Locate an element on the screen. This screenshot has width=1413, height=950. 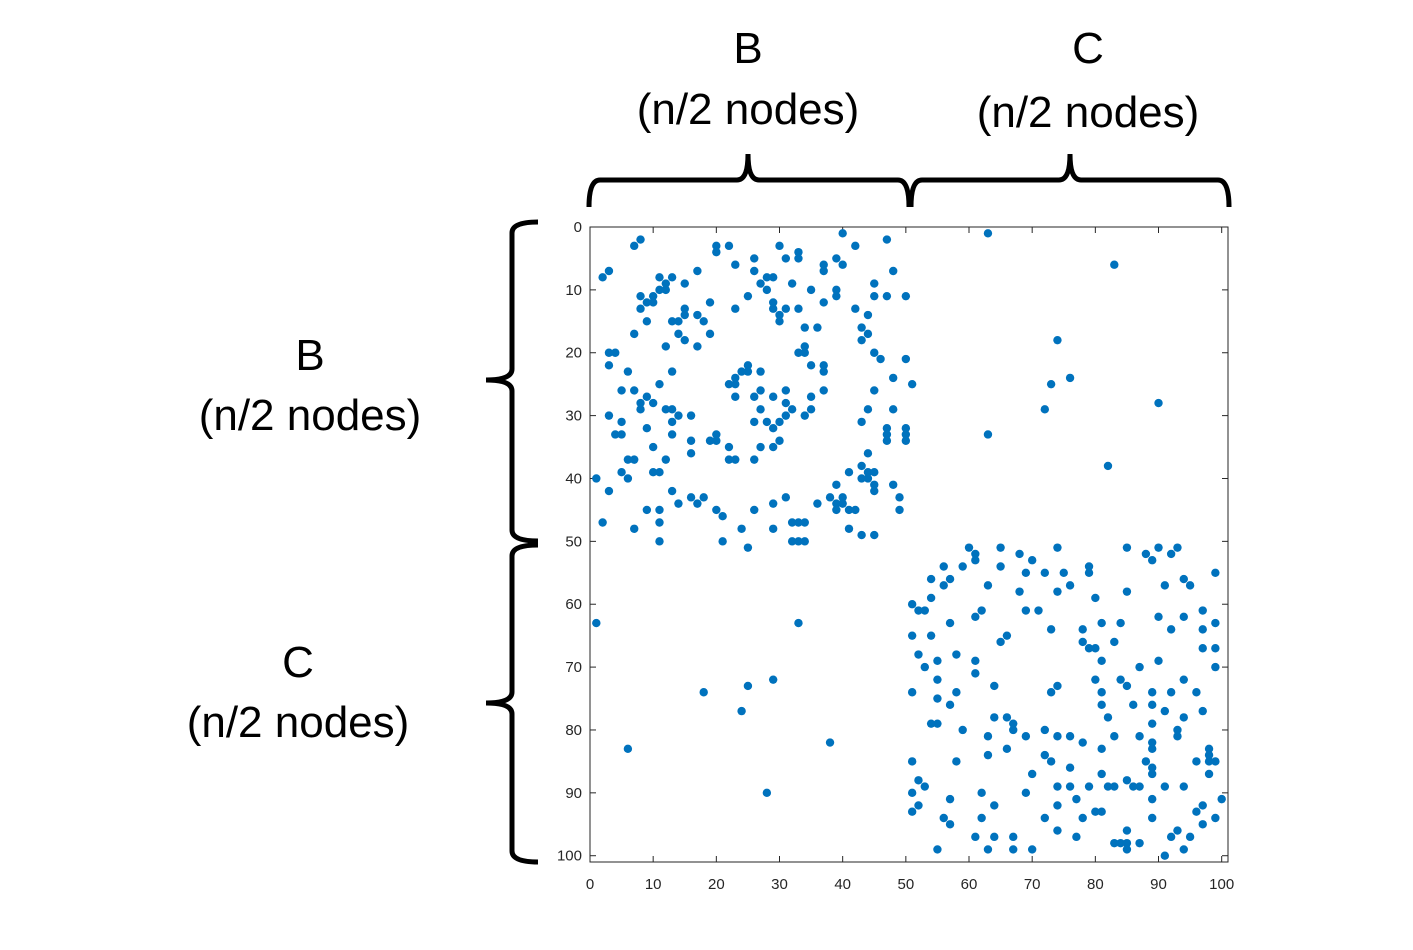
x-tick-label: 30 is located at coordinates (779, 884).